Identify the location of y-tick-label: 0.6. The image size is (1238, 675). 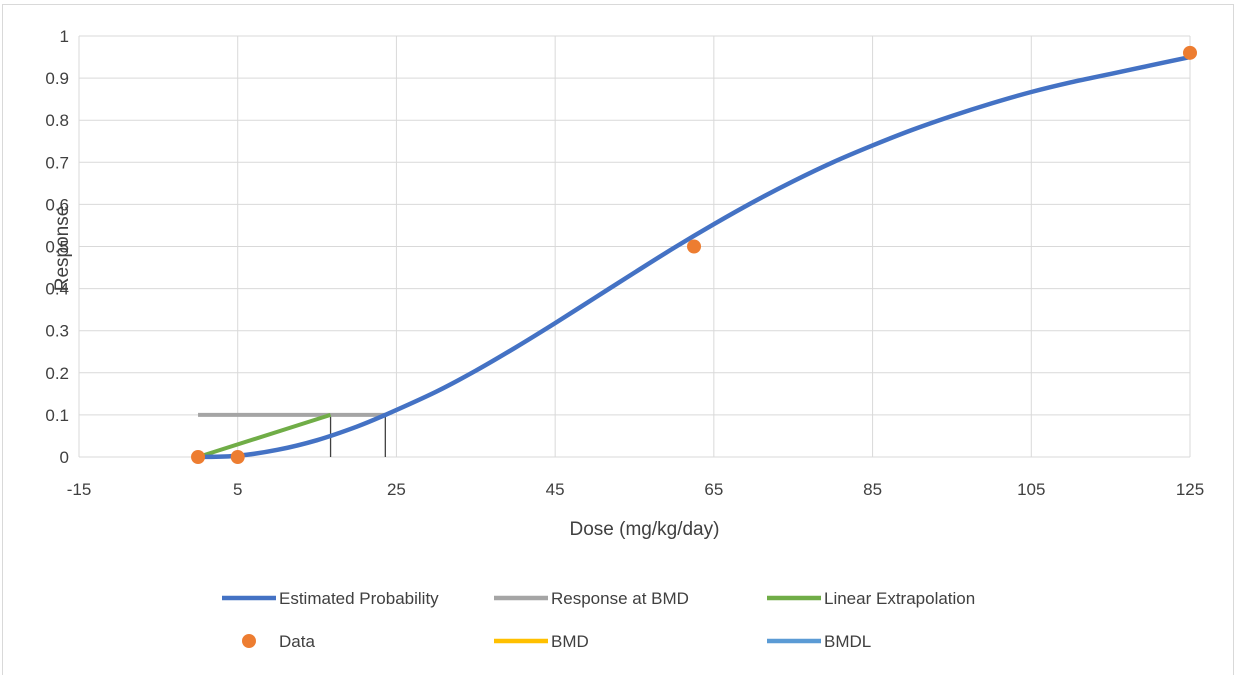
(57, 204).